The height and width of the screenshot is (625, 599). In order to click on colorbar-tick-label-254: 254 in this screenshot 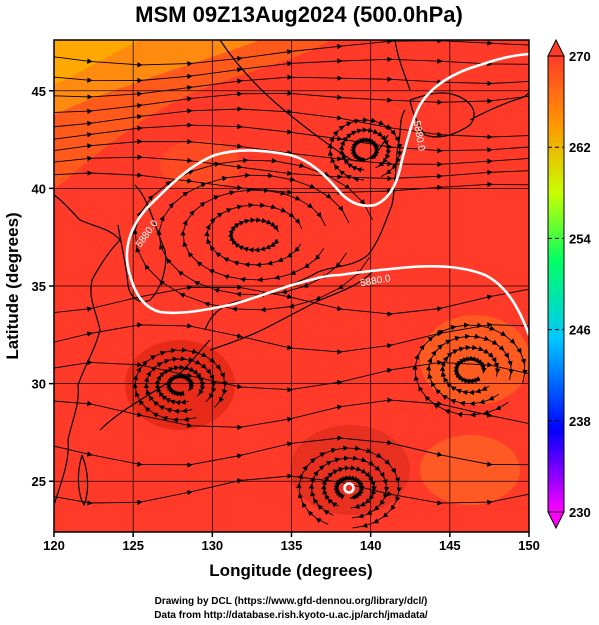, I will do `click(580, 238)`.